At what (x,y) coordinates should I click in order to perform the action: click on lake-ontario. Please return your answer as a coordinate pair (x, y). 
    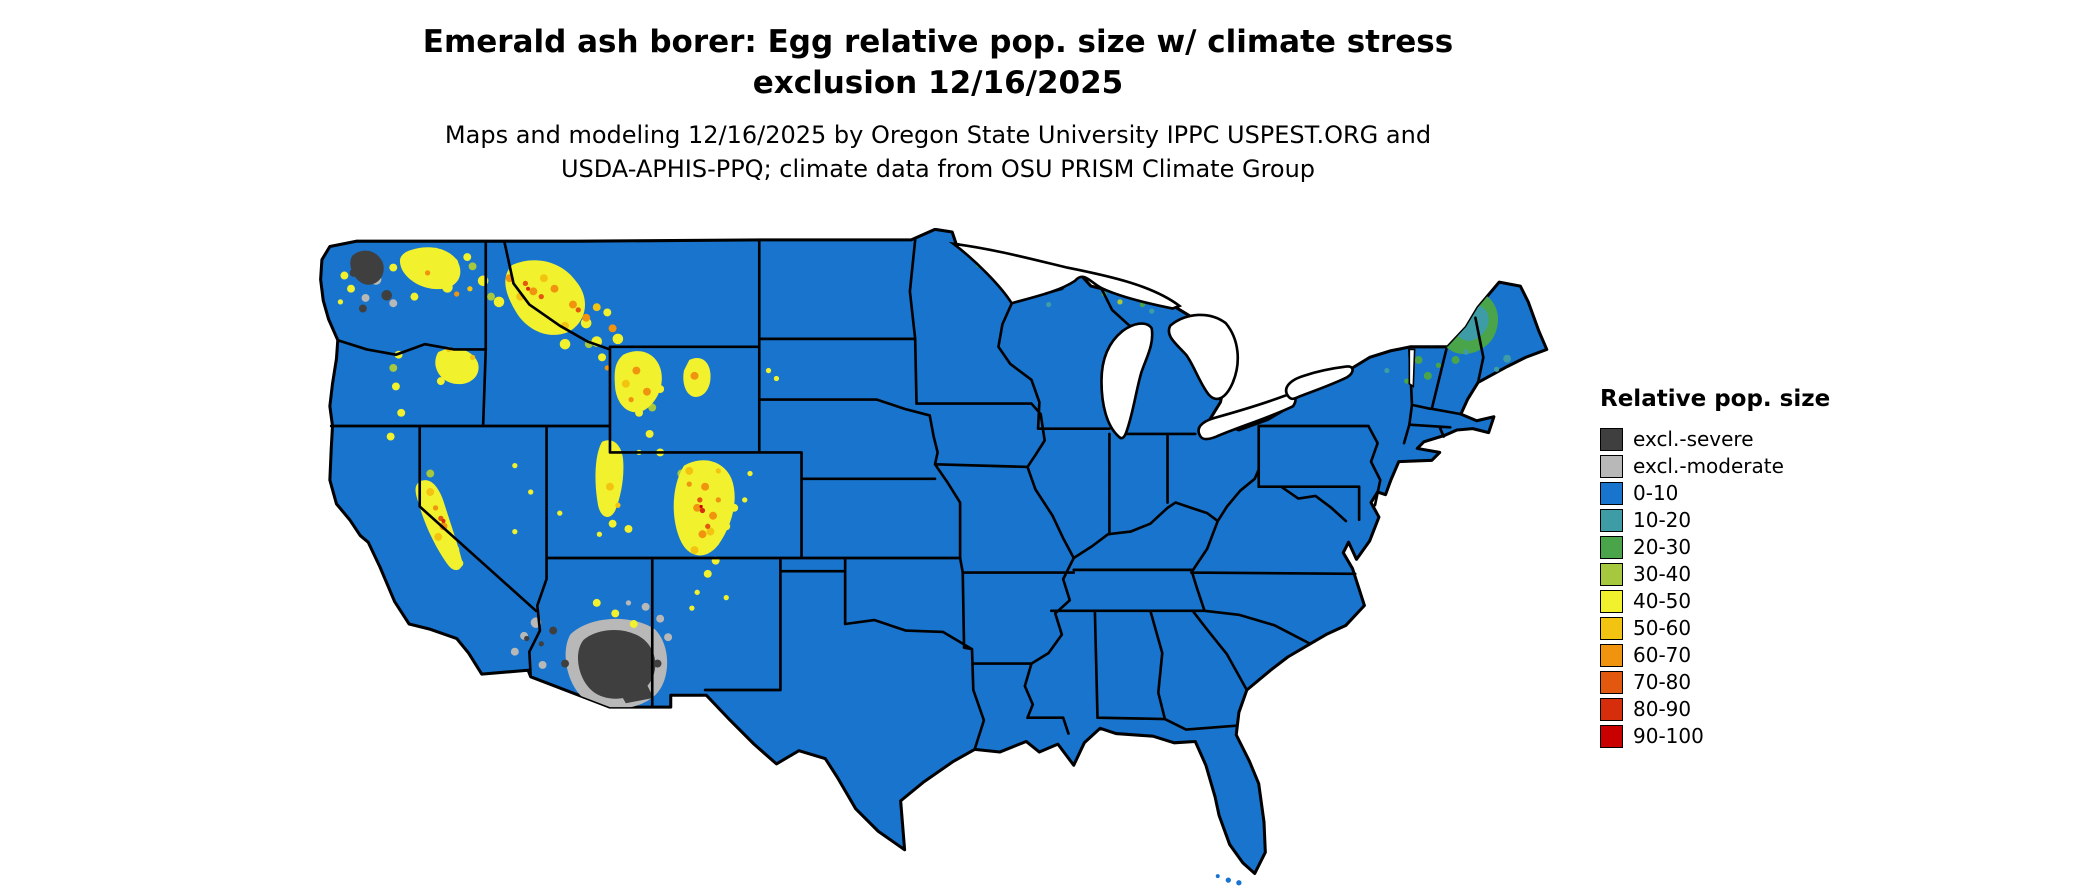
    Looking at the image, I should click on (1319, 383).